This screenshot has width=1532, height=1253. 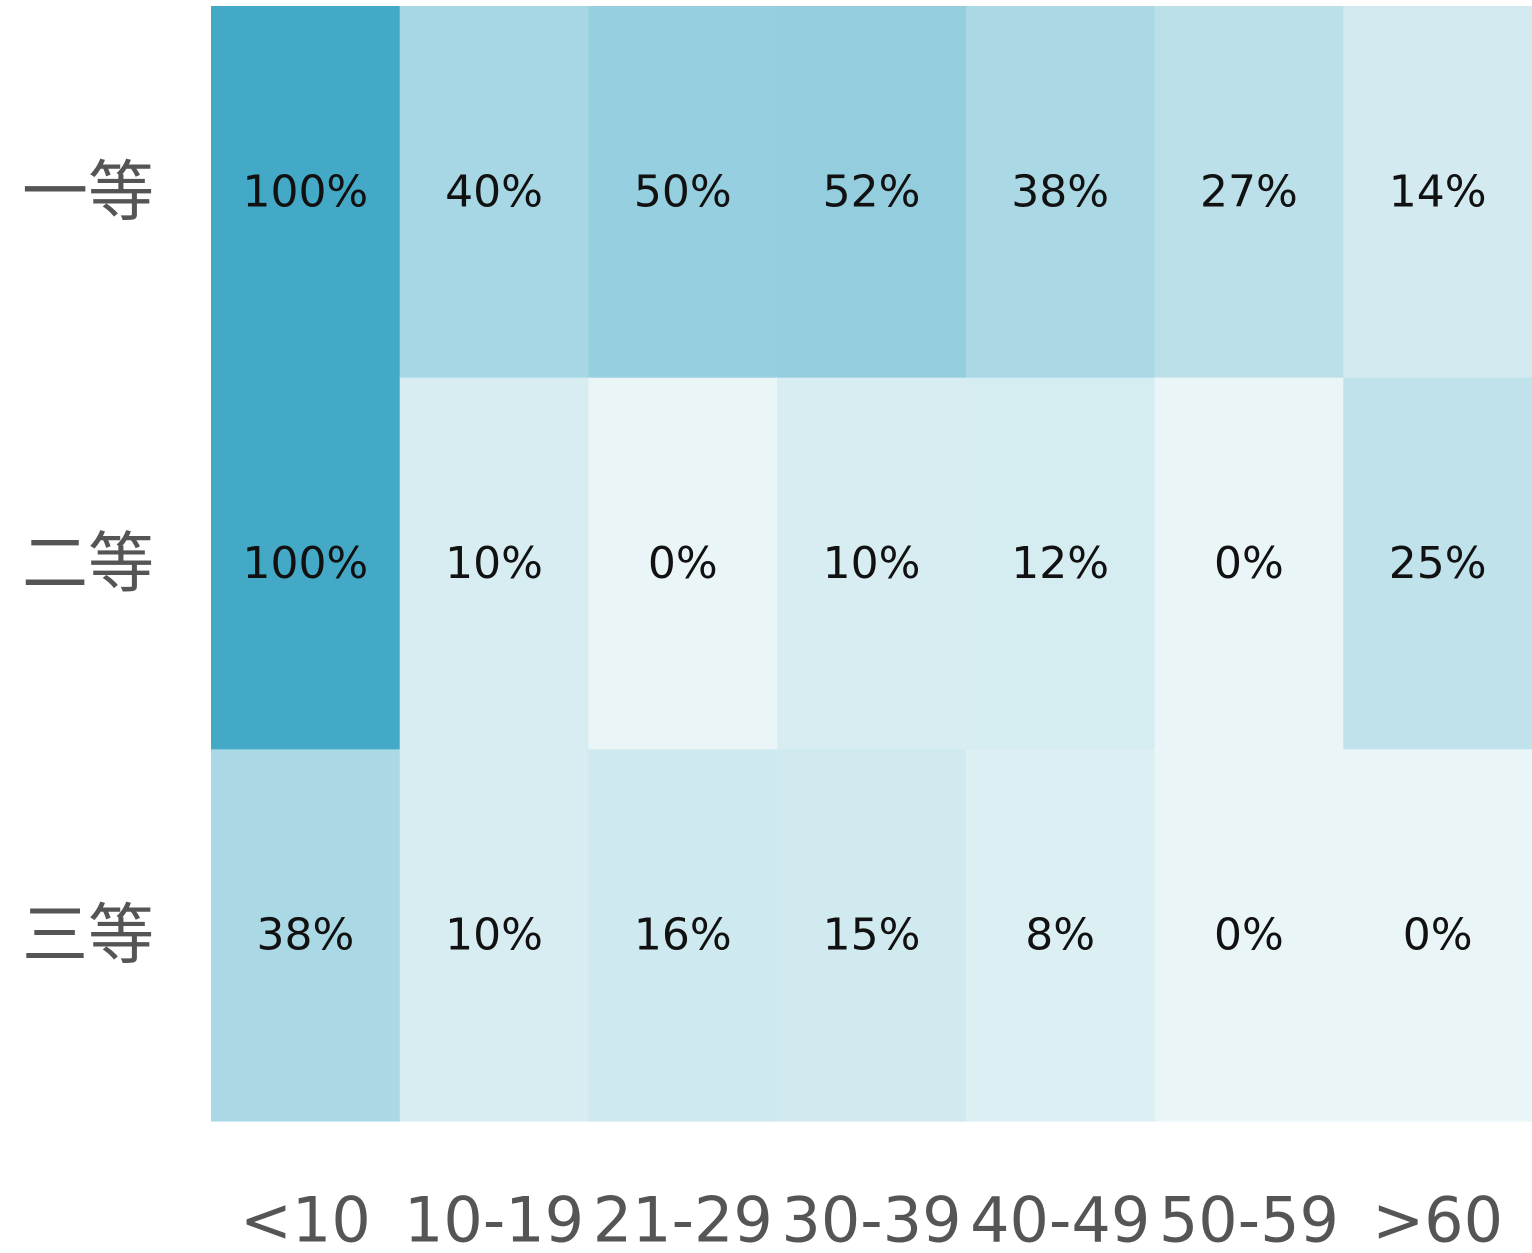 I want to click on heatmap-cell-label: 50%, so click(x=683, y=191).